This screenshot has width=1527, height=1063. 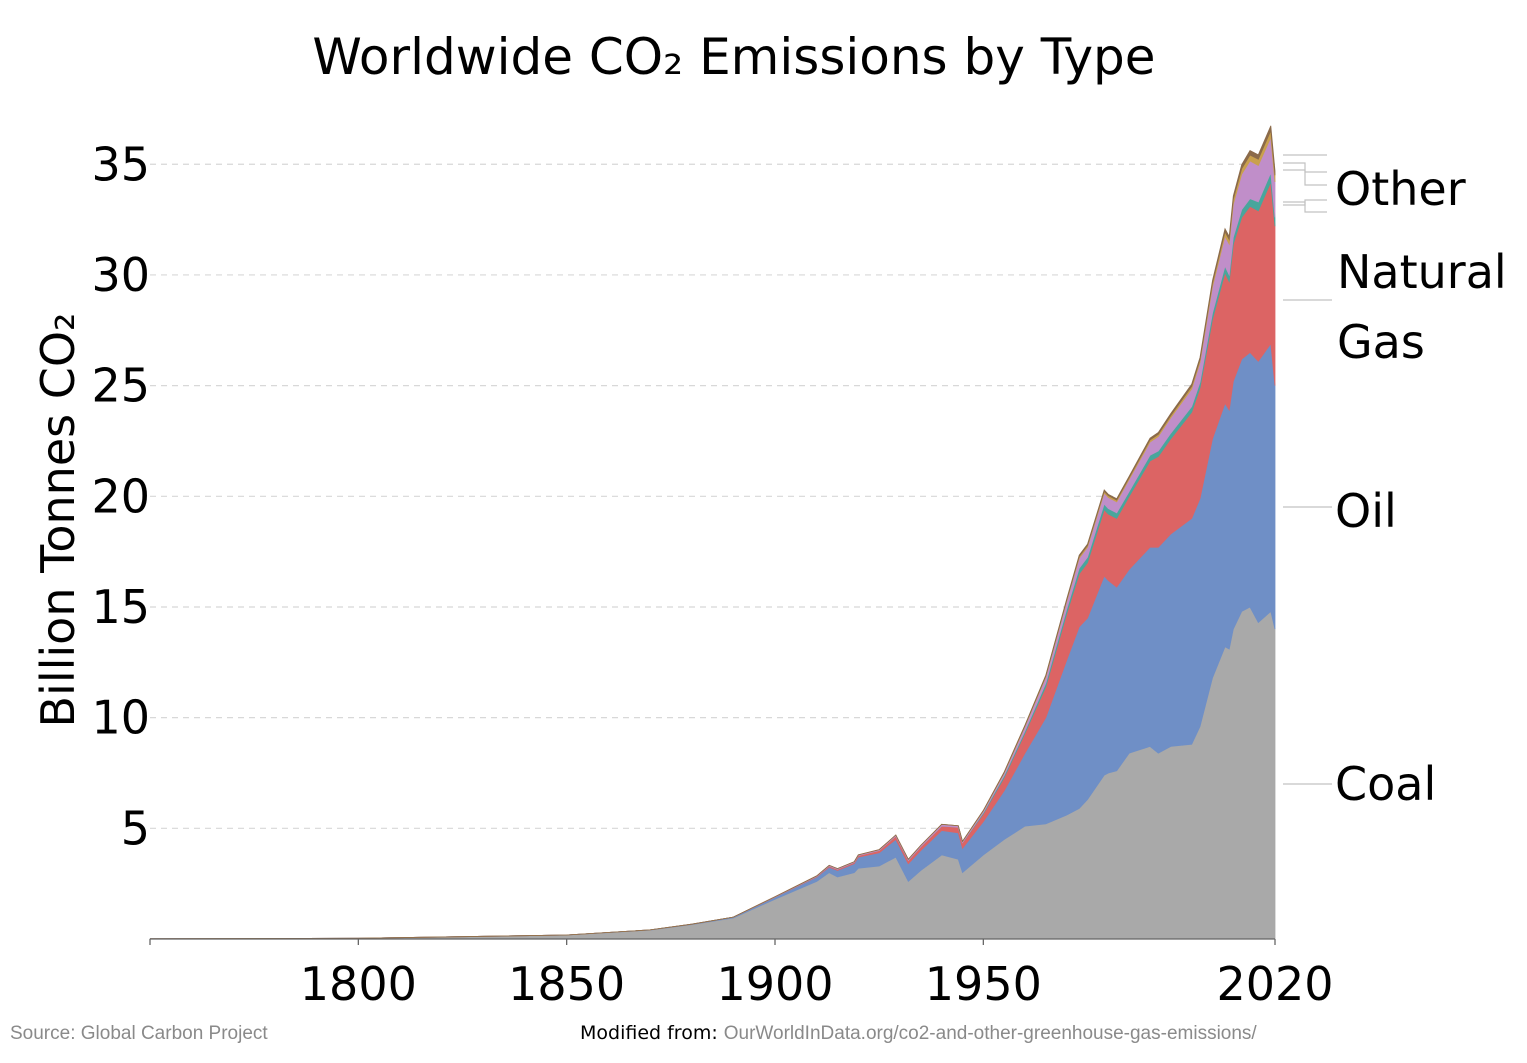 What do you see at coordinates (1400, 189) in the screenshot?
I see `label-other: Other` at bounding box center [1400, 189].